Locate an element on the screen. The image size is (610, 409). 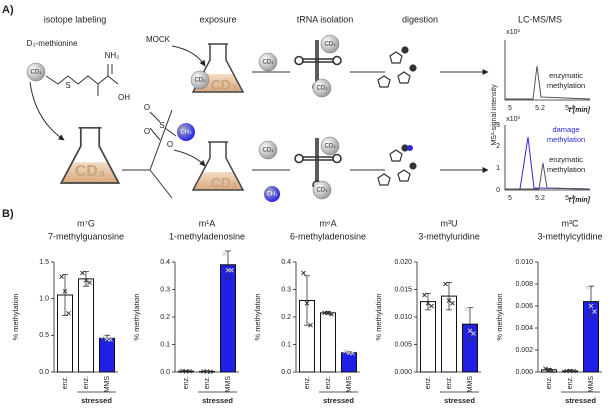
label: O is located at coordinates (147, 107).